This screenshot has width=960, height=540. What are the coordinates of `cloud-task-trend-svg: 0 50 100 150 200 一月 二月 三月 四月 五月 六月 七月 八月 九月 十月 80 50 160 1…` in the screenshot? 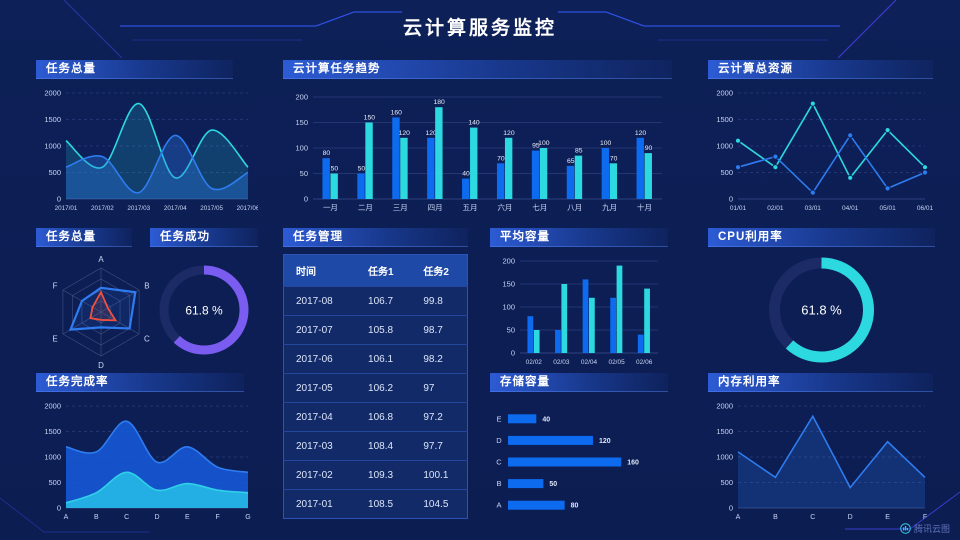 It's located at (478, 152).